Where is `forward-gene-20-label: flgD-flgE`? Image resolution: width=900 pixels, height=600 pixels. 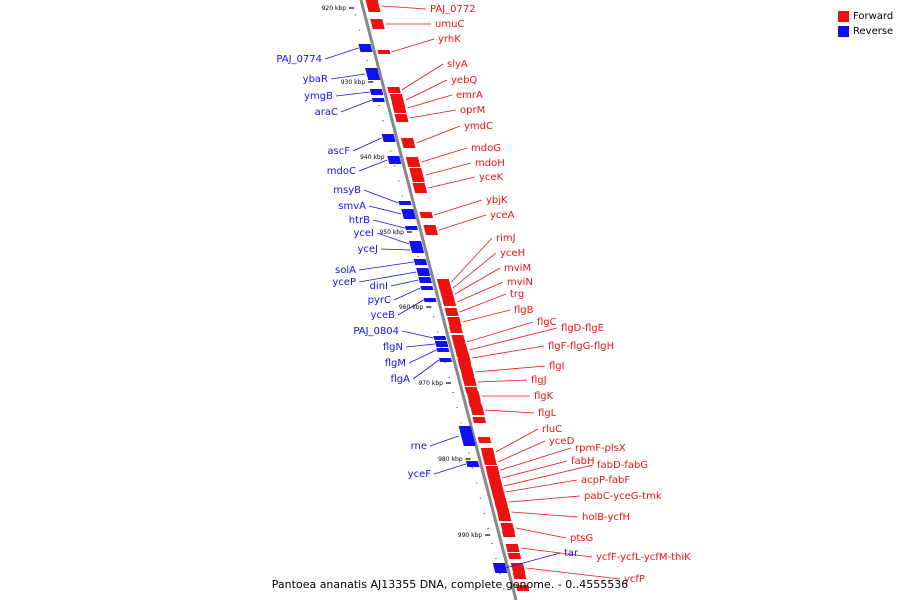 forward-gene-20-label: flgD-flgE is located at coordinates (582, 328).